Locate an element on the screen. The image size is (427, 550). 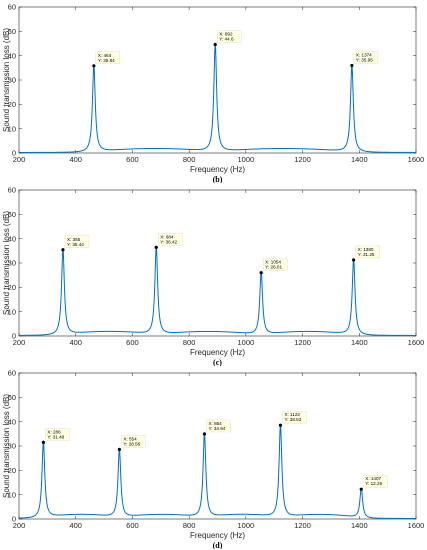
data-tip-y: Y: 35.84 is located at coordinates (106, 60).